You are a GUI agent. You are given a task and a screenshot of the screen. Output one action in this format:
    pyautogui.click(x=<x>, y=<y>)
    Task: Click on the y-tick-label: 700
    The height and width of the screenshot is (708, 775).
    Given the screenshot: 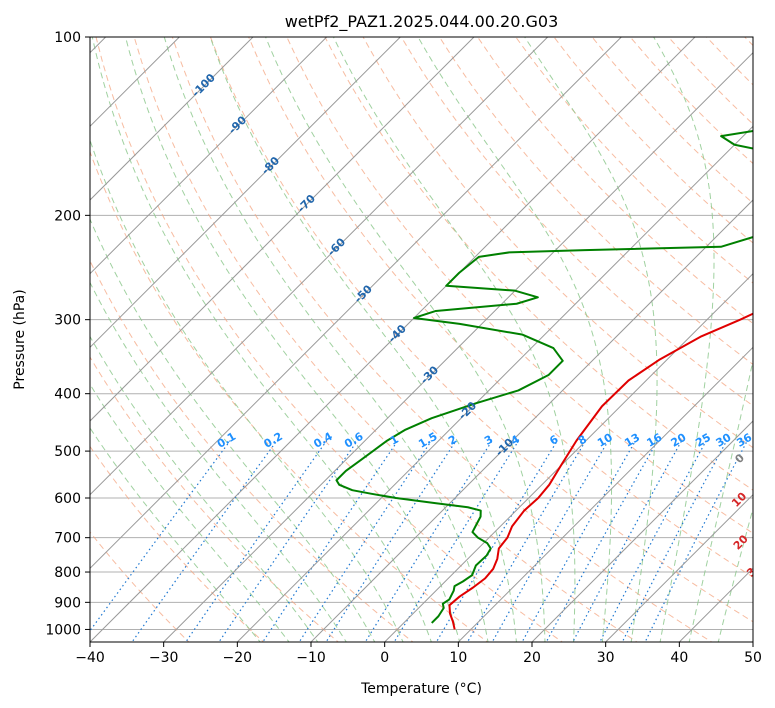 What is the action you would take?
    pyautogui.click(x=67, y=539)
    